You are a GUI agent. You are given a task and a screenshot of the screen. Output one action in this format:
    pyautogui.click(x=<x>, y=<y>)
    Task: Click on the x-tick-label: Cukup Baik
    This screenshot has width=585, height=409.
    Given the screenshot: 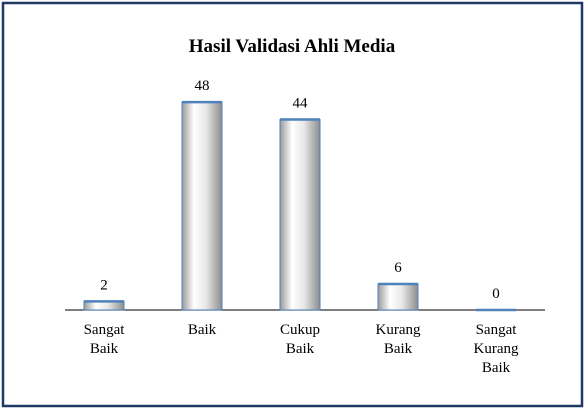 What is the action you would take?
    pyautogui.click(x=300, y=339)
    